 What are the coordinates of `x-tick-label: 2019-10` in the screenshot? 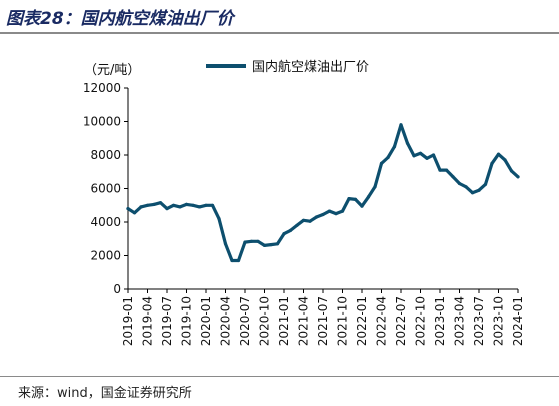 It's located at (187, 321).